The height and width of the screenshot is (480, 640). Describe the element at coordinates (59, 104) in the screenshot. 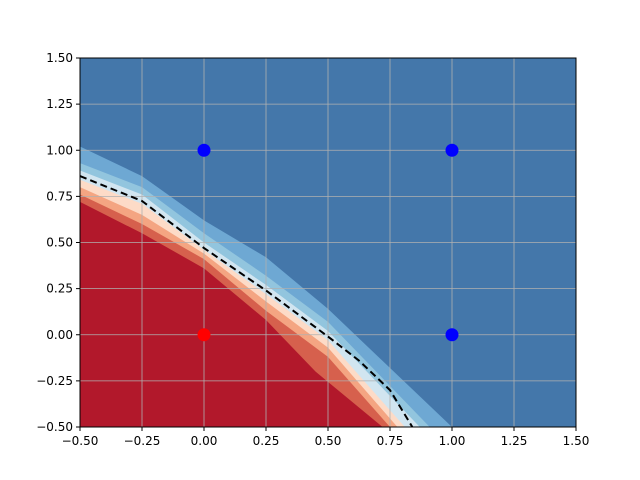

I see `y-tick-label: 1.25` at that location.